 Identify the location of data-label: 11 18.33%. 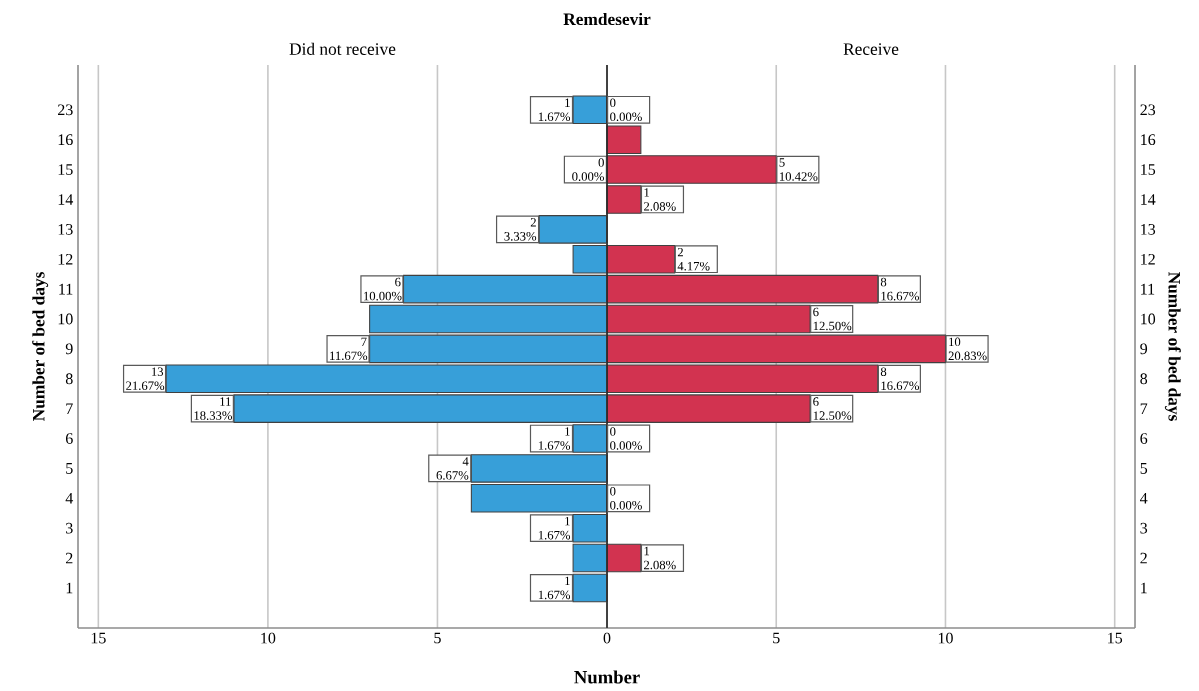
(213, 408).